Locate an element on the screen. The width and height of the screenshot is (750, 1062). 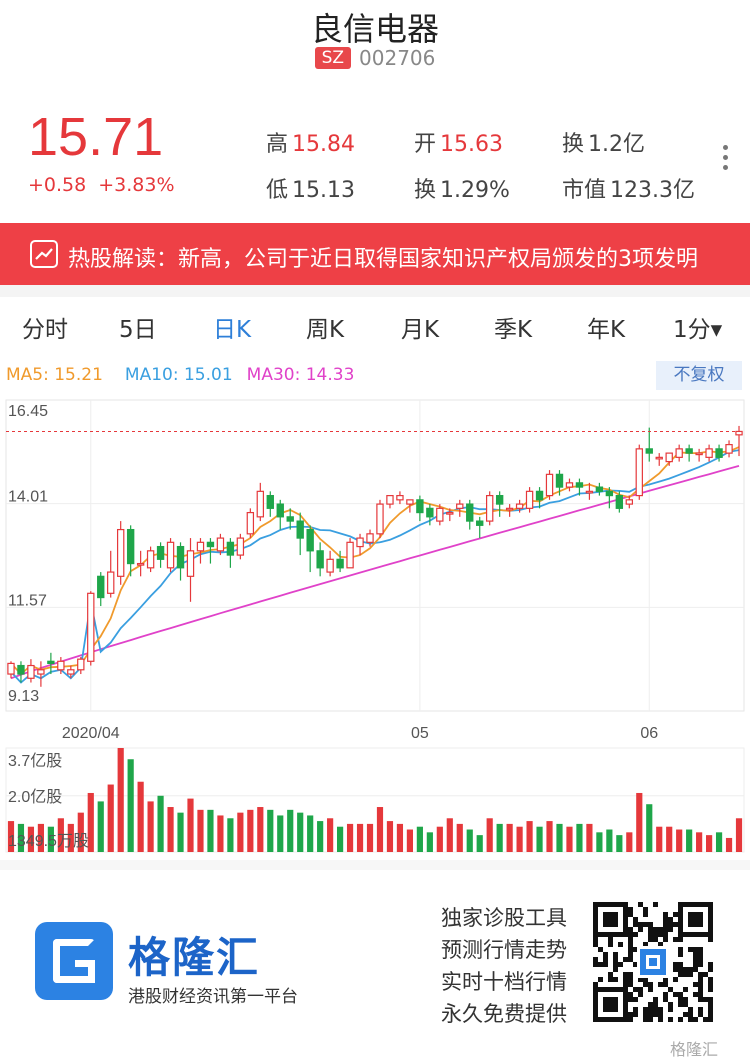
tab-quarterly-k: 季K is located at coordinates (513, 330).